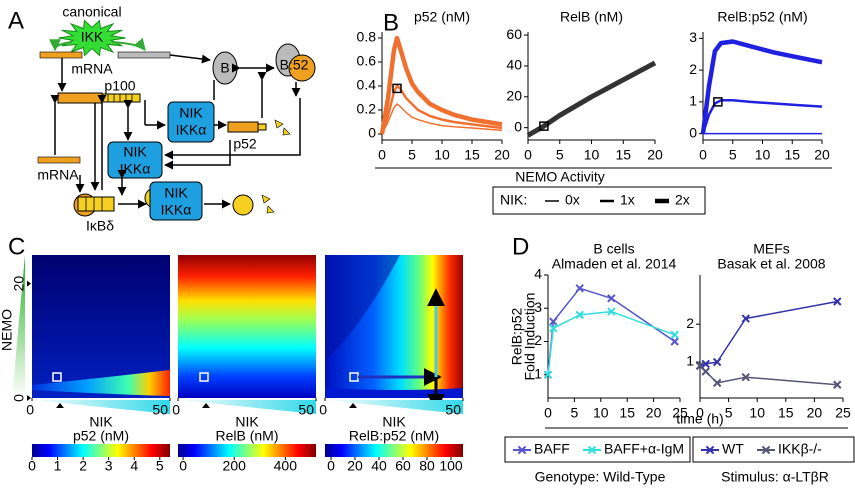 Image resolution: width=855 pixels, height=489 pixels. I want to click on colorbar-label: RelB (nM), so click(246, 436).